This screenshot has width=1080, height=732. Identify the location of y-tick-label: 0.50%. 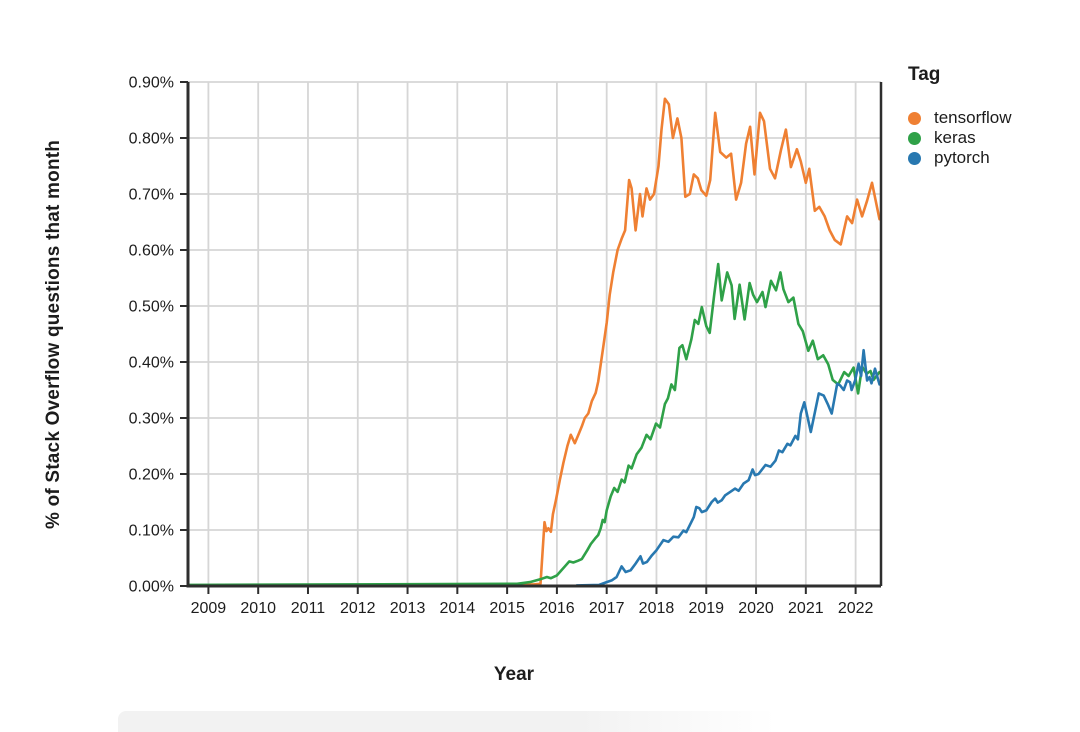
(151, 307).